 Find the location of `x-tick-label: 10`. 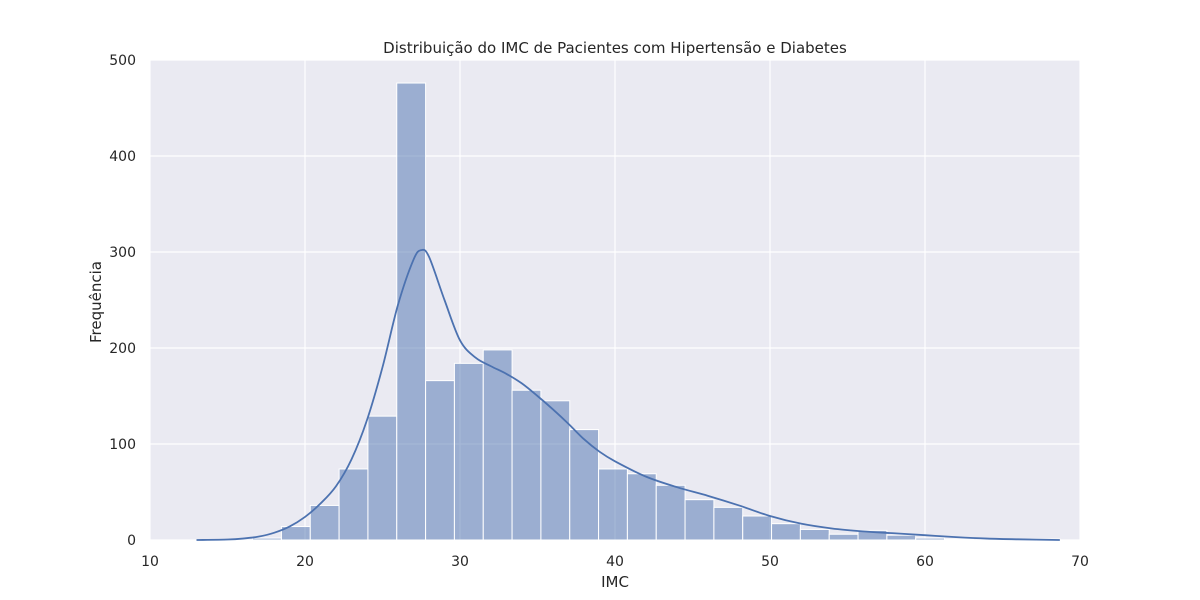

x-tick-label: 10 is located at coordinates (150, 562).